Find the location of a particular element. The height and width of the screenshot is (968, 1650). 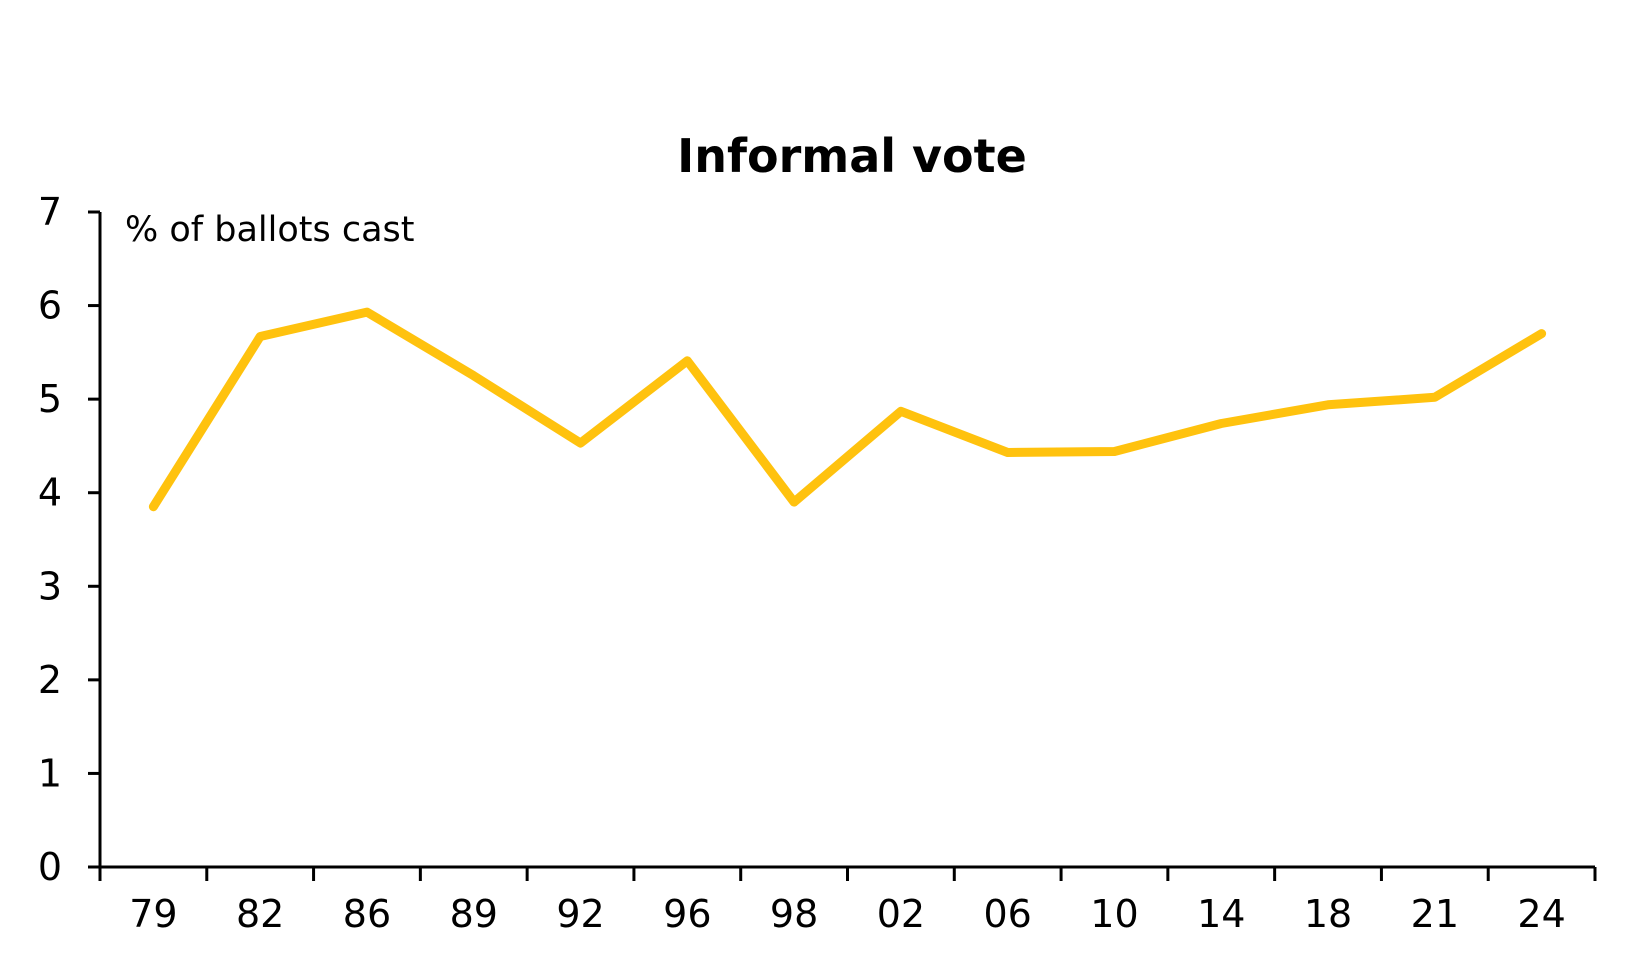

x-tick-label: 24 is located at coordinates (1541, 914).